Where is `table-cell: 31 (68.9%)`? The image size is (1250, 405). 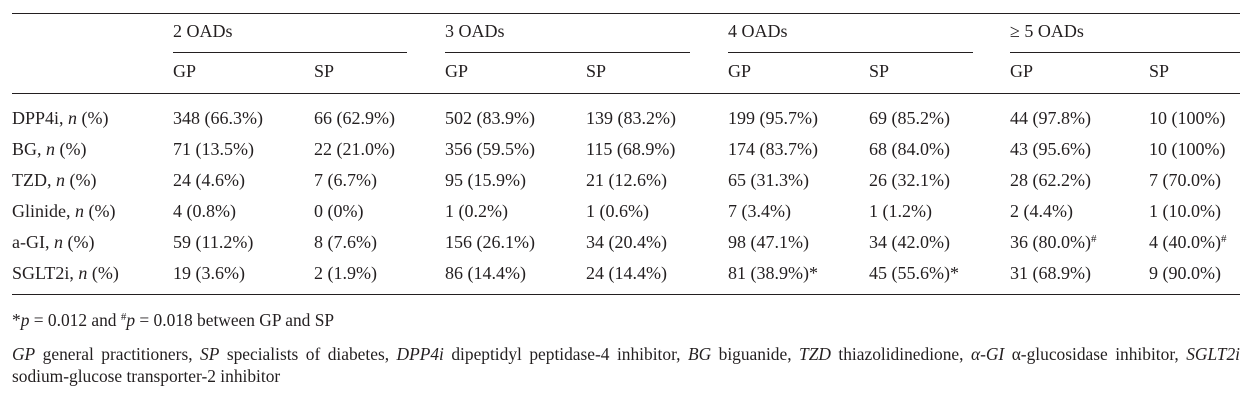 table-cell: 31 (68.9%) is located at coordinates (1050, 273).